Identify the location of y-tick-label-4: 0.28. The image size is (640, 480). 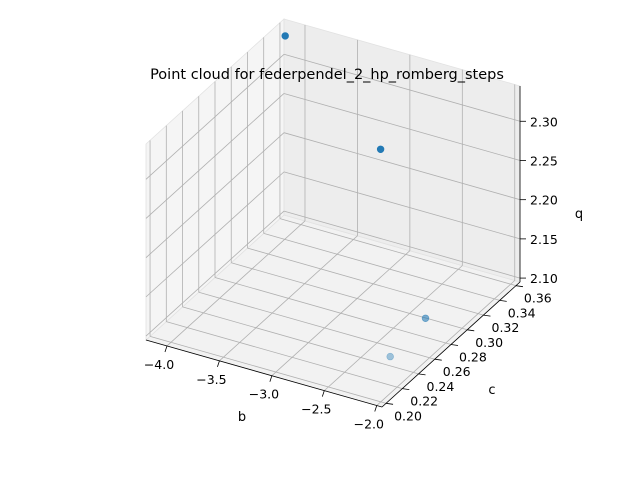
(473, 357).